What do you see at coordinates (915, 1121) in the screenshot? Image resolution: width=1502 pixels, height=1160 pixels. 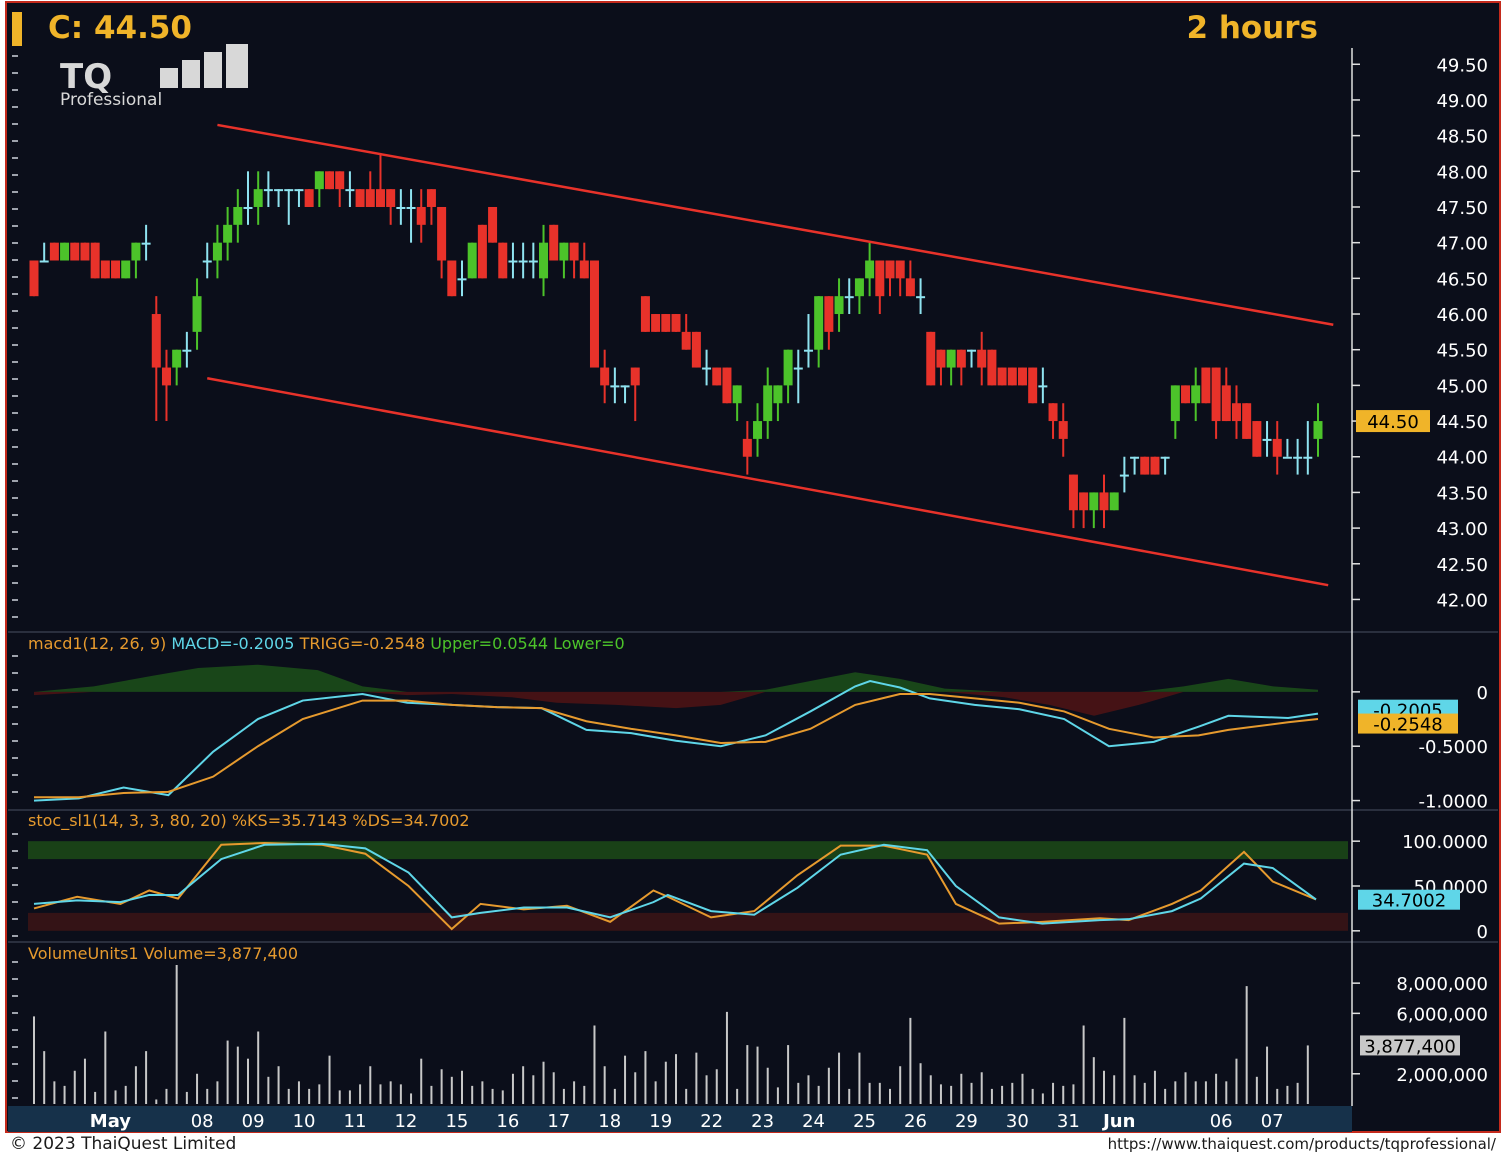 I see `x-tick-label: 26` at bounding box center [915, 1121].